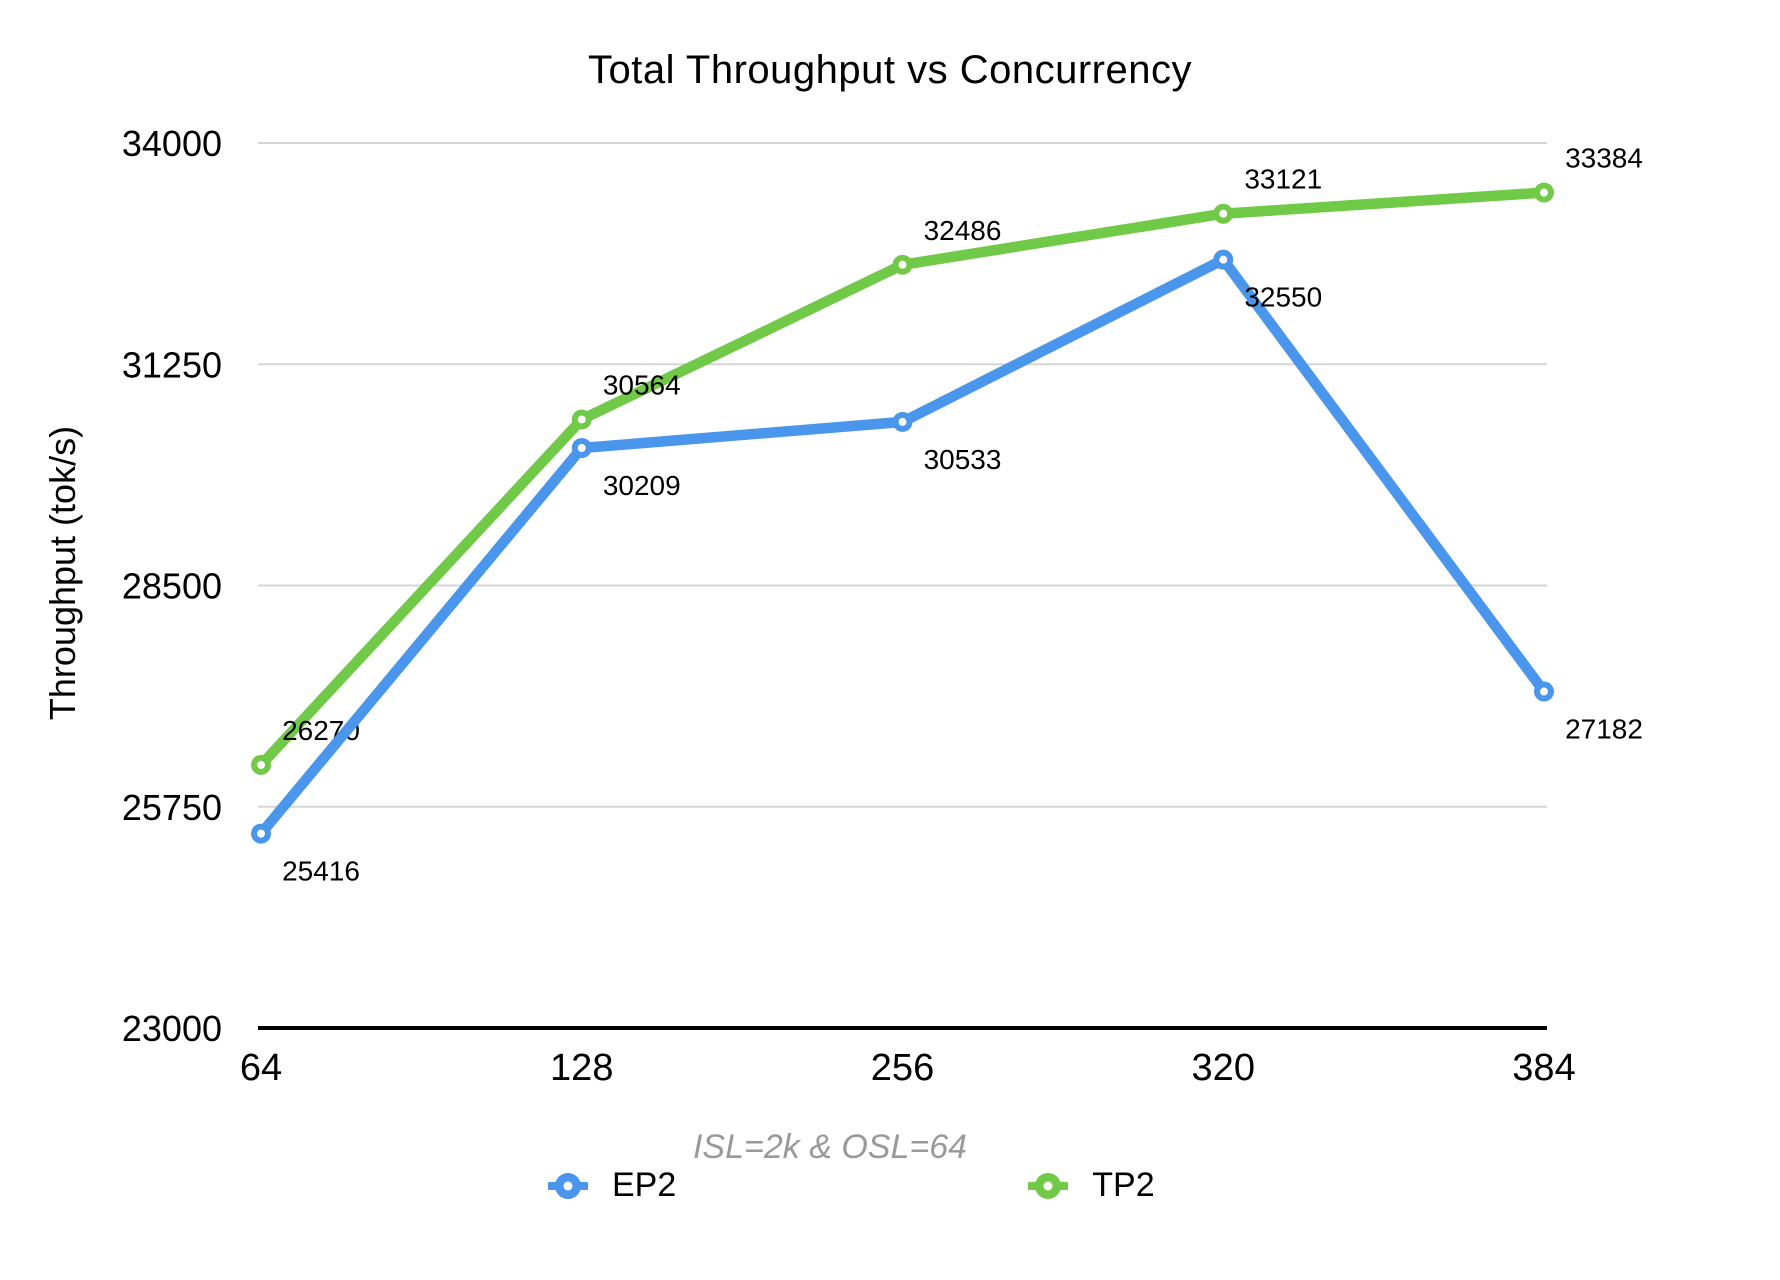  Describe the element at coordinates (172, 586) in the screenshot. I see `y-axis-tick-label: 28500` at that location.